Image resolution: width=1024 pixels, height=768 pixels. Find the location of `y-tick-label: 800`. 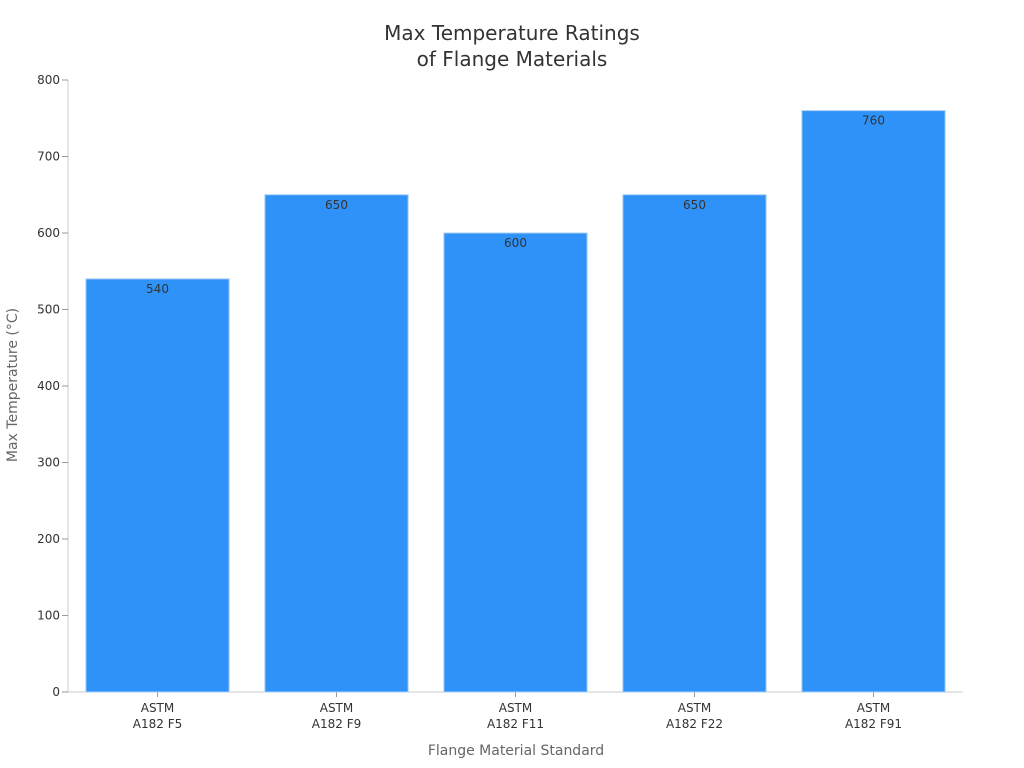

y-tick-label: 800 is located at coordinates (48, 80).